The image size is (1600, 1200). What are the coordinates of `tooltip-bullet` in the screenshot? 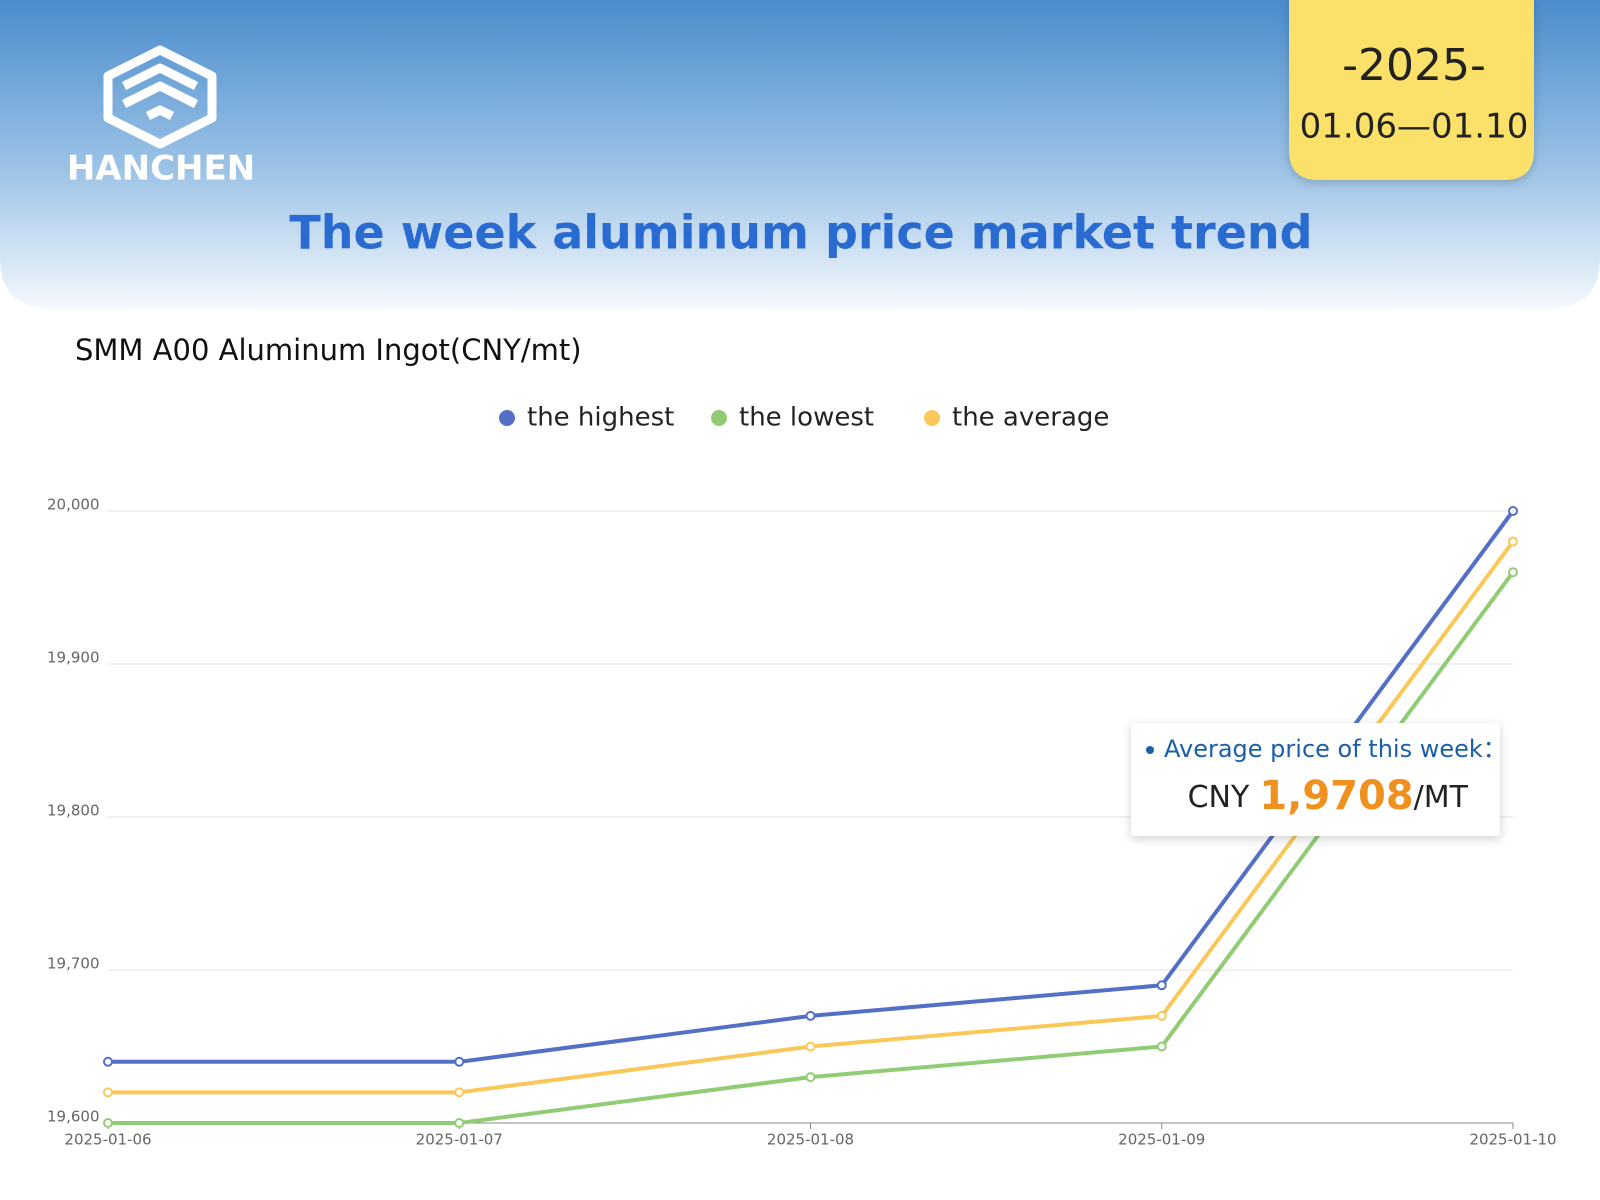 It's located at (1150, 750).